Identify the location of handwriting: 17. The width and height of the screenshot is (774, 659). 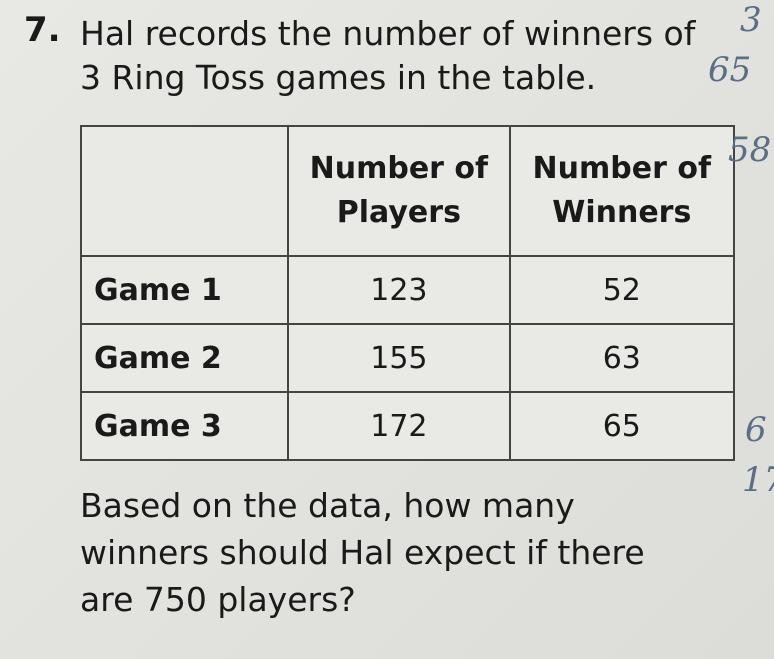
(758, 480).